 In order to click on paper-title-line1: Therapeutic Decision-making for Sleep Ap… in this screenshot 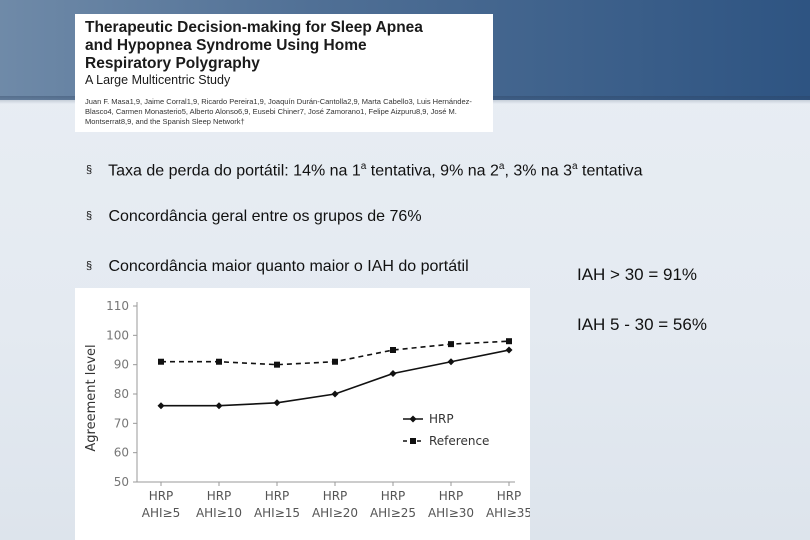, I will do `click(254, 27)`.